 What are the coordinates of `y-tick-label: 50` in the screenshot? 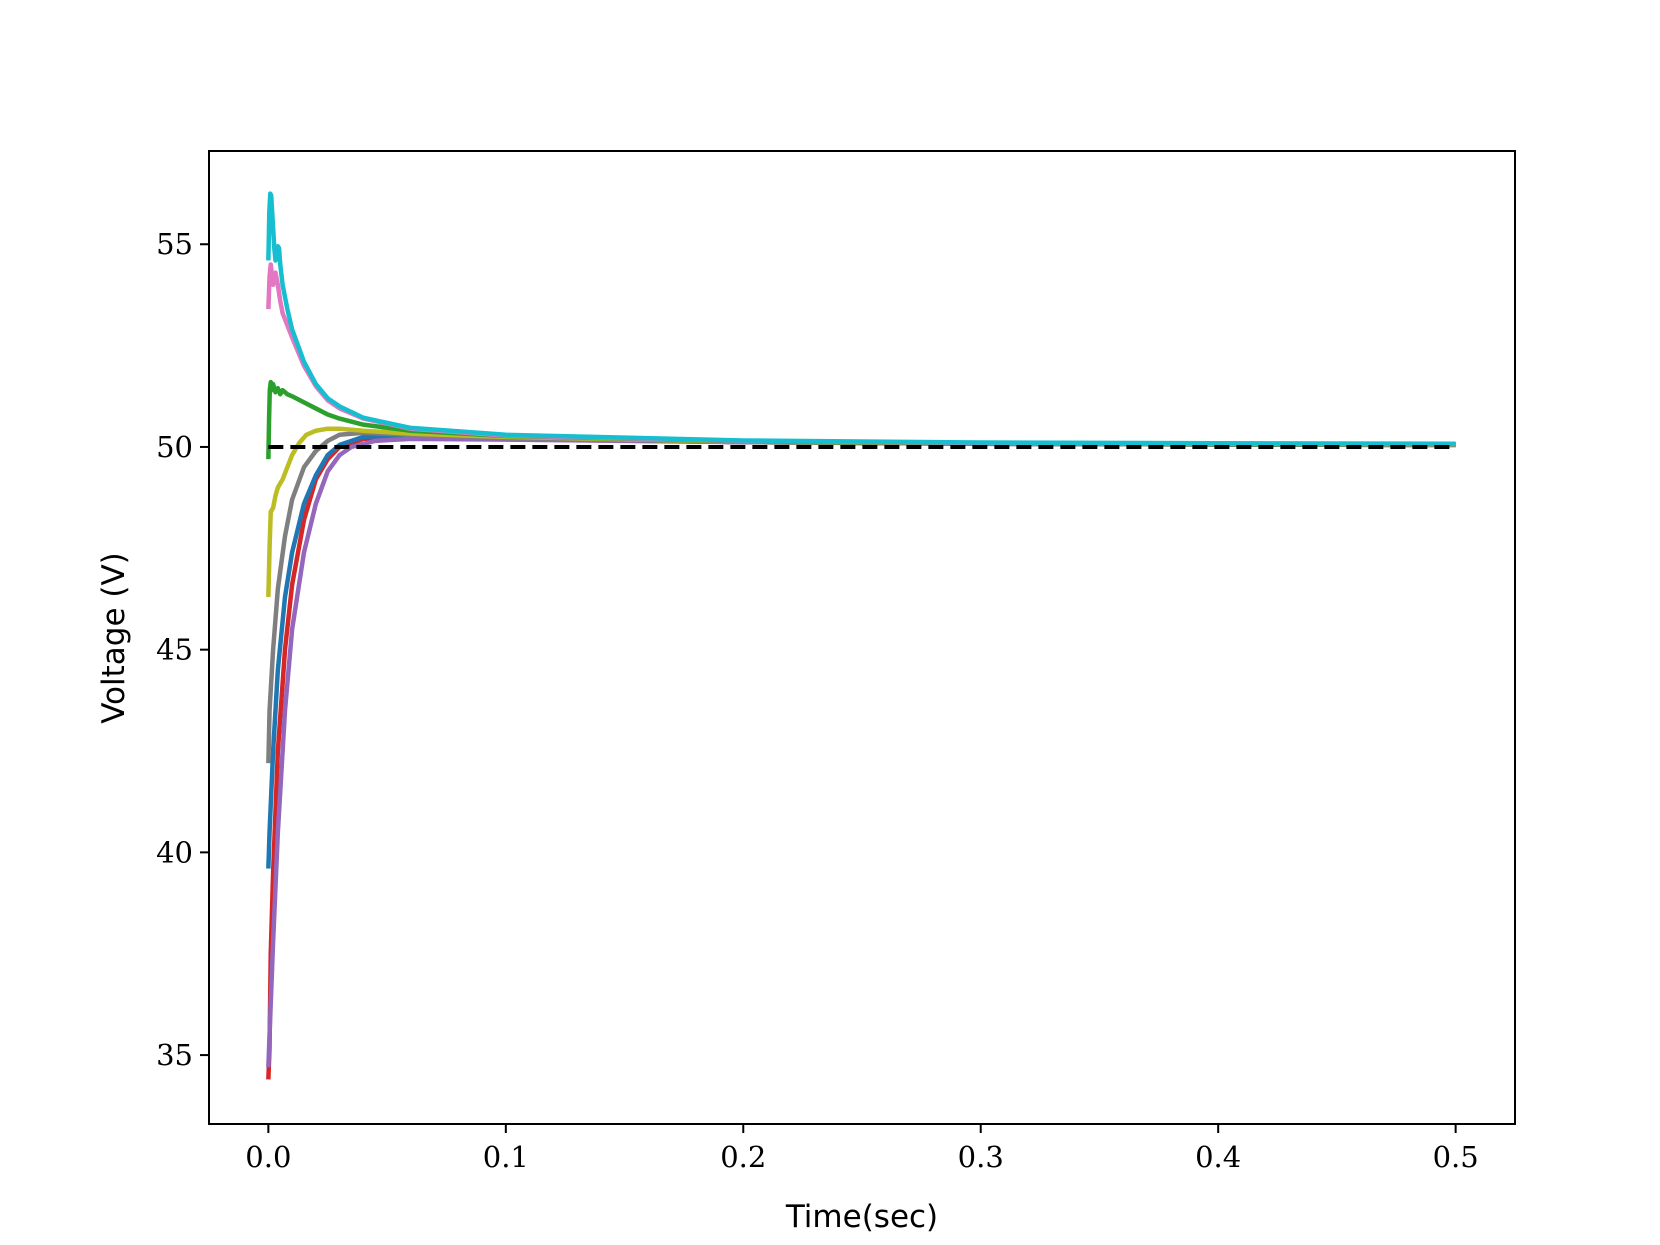 It's located at (174, 447).